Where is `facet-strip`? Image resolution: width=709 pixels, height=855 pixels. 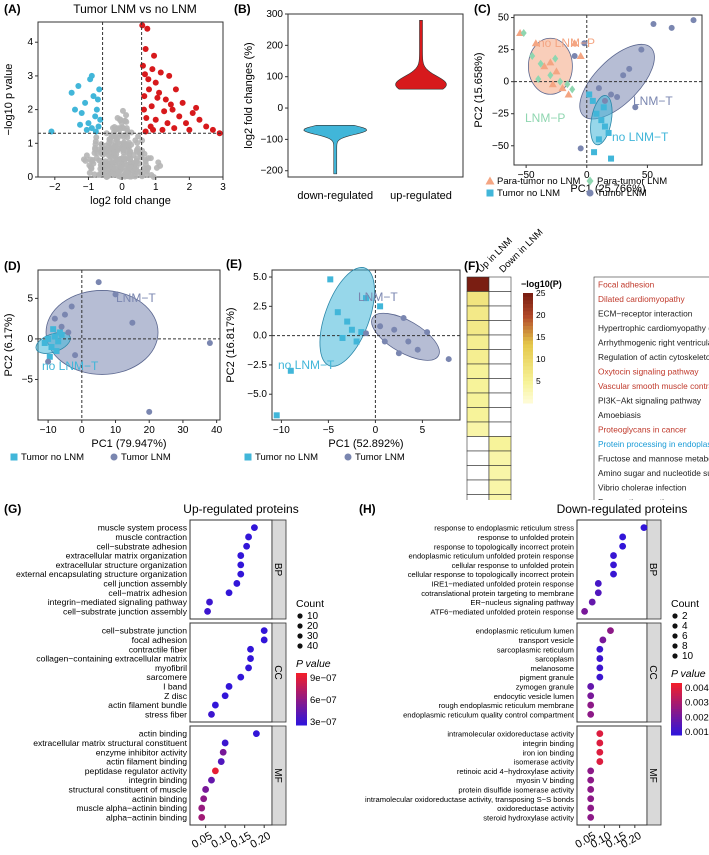
facet-strip is located at coordinates (279, 569).